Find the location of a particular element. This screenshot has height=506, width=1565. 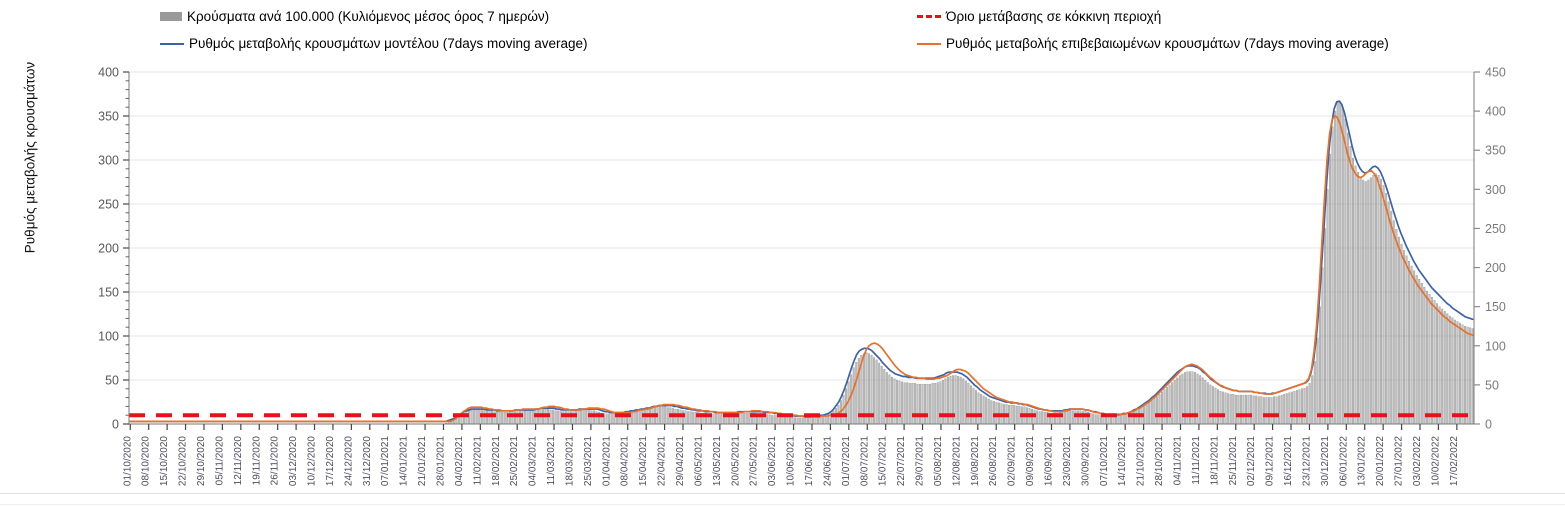

y-tick-label-right: 100 is located at coordinates (1495, 346).